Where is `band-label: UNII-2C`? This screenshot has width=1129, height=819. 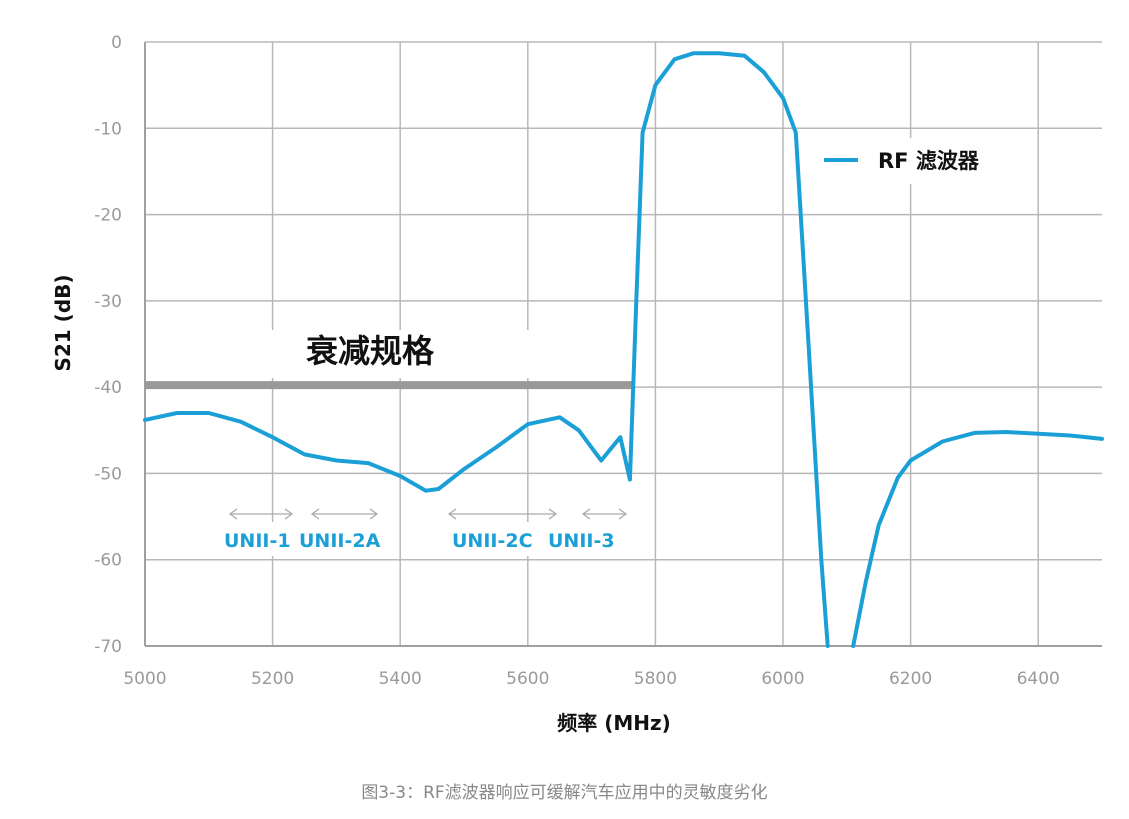 band-label: UNII-2C is located at coordinates (492, 541).